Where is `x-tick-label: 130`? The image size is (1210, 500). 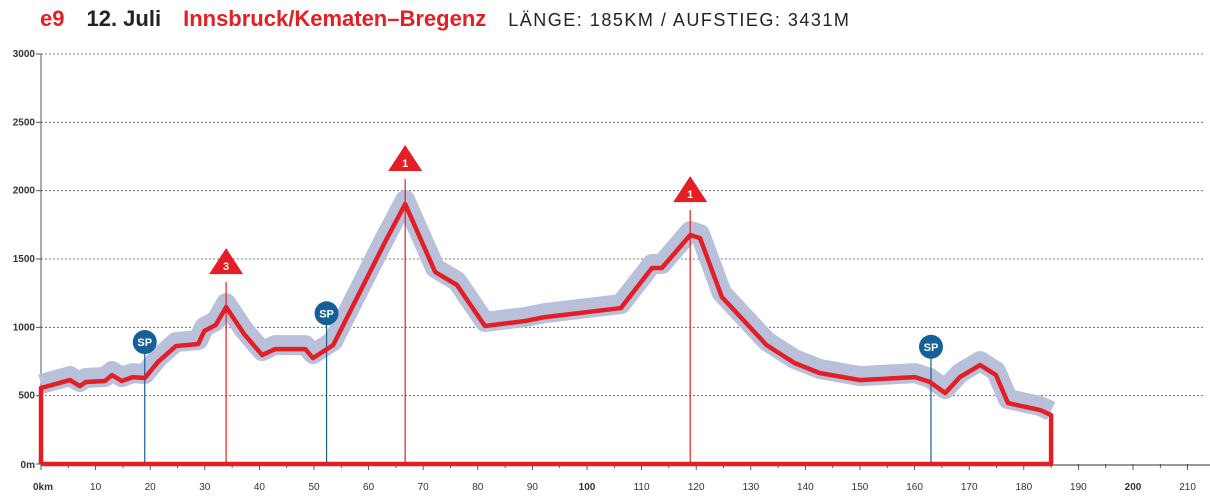 x-tick-label: 130 is located at coordinates (750, 487).